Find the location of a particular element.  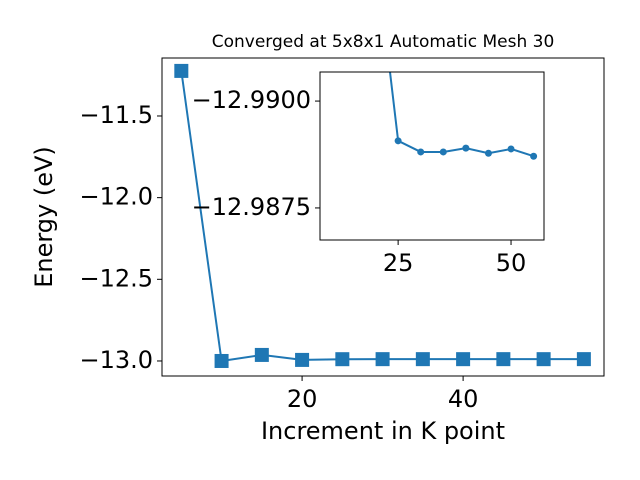

y-tick-label: −11.5 is located at coordinates (116, 115).